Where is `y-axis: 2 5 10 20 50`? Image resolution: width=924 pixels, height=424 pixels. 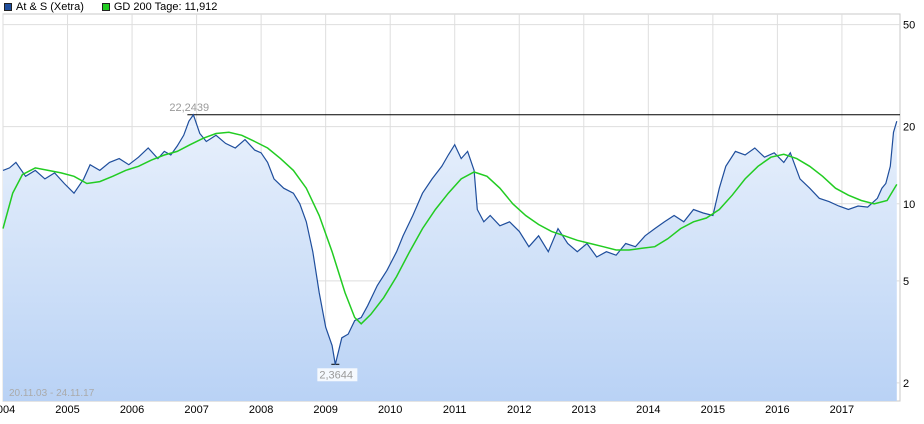
y-axis: 2 5 10 20 50 is located at coordinates (909, 205).